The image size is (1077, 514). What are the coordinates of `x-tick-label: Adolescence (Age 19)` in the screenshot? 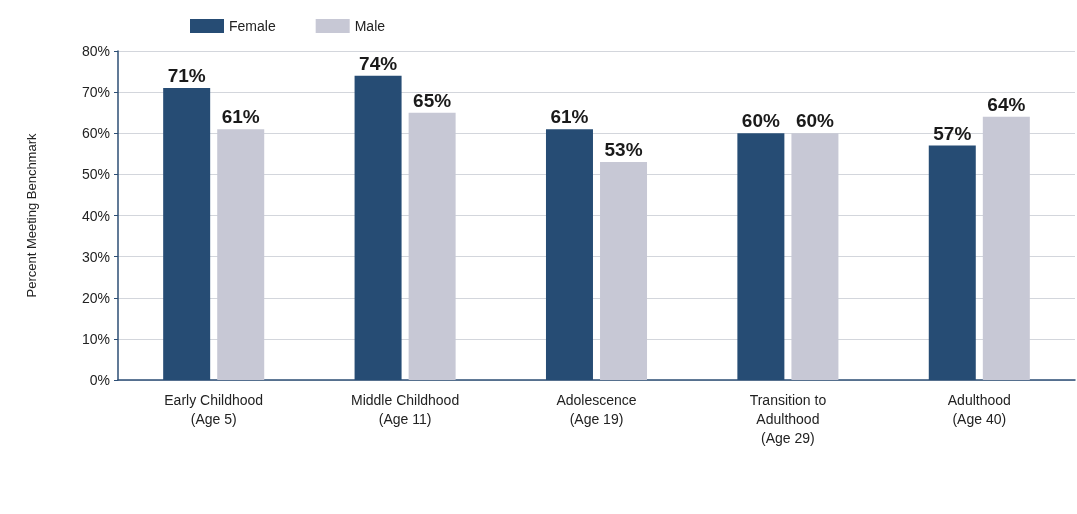 It's located at (596, 409).